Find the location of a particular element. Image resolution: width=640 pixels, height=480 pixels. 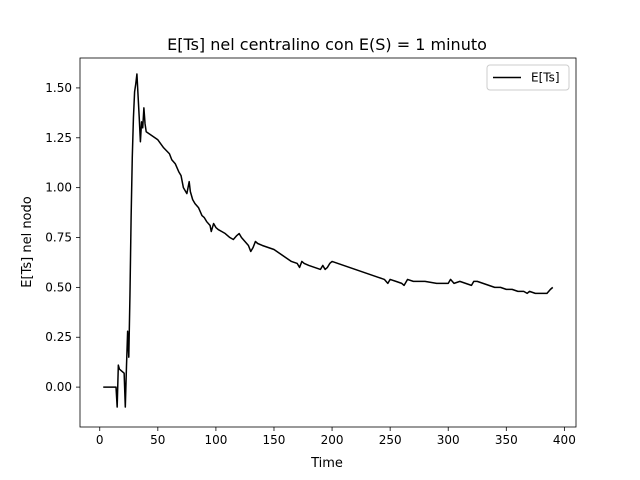

x-tick-label: 250 is located at coordinates (390, 440).